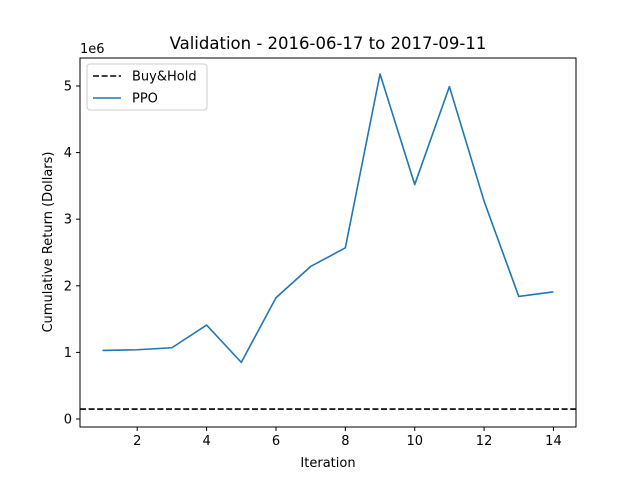  I want to click on x-axis-label: Iteration, so click(327, 463).